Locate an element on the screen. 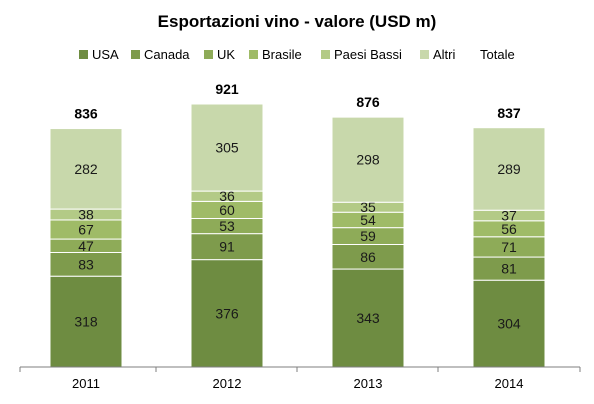 The width and height of the screenshot is (594, 404). legend-label-1: Canada is located at coordinates (167, 54).